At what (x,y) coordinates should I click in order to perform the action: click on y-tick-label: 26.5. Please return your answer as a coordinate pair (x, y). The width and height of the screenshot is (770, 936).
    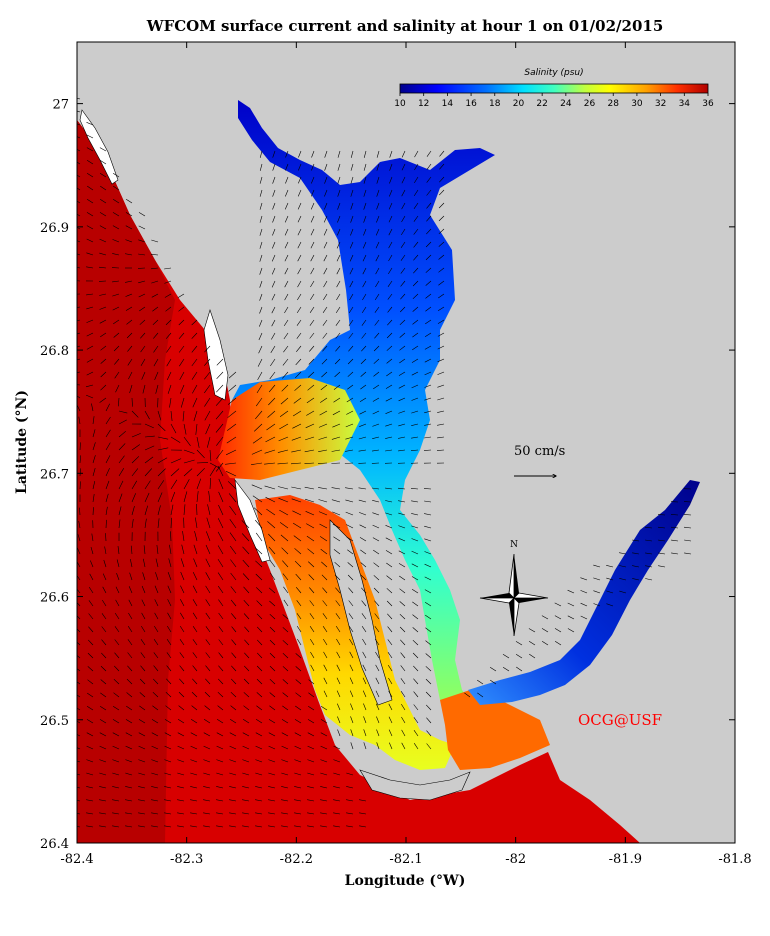
    Looking at the image, I should click on (54, 721).